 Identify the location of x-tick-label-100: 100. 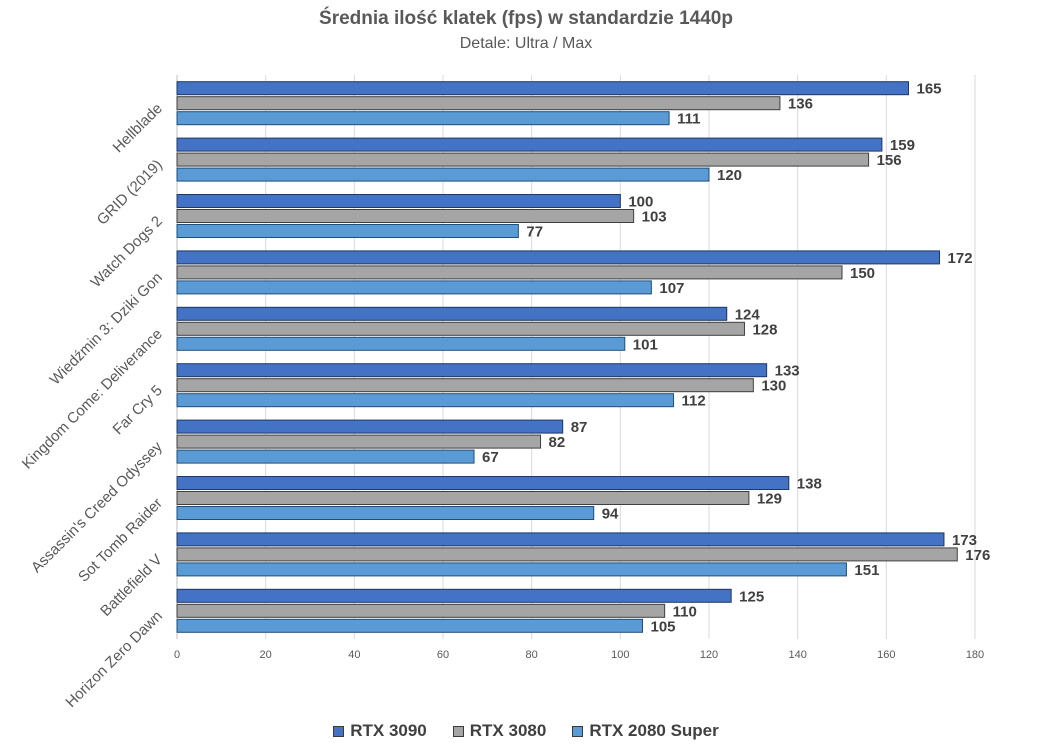
(620, 655).